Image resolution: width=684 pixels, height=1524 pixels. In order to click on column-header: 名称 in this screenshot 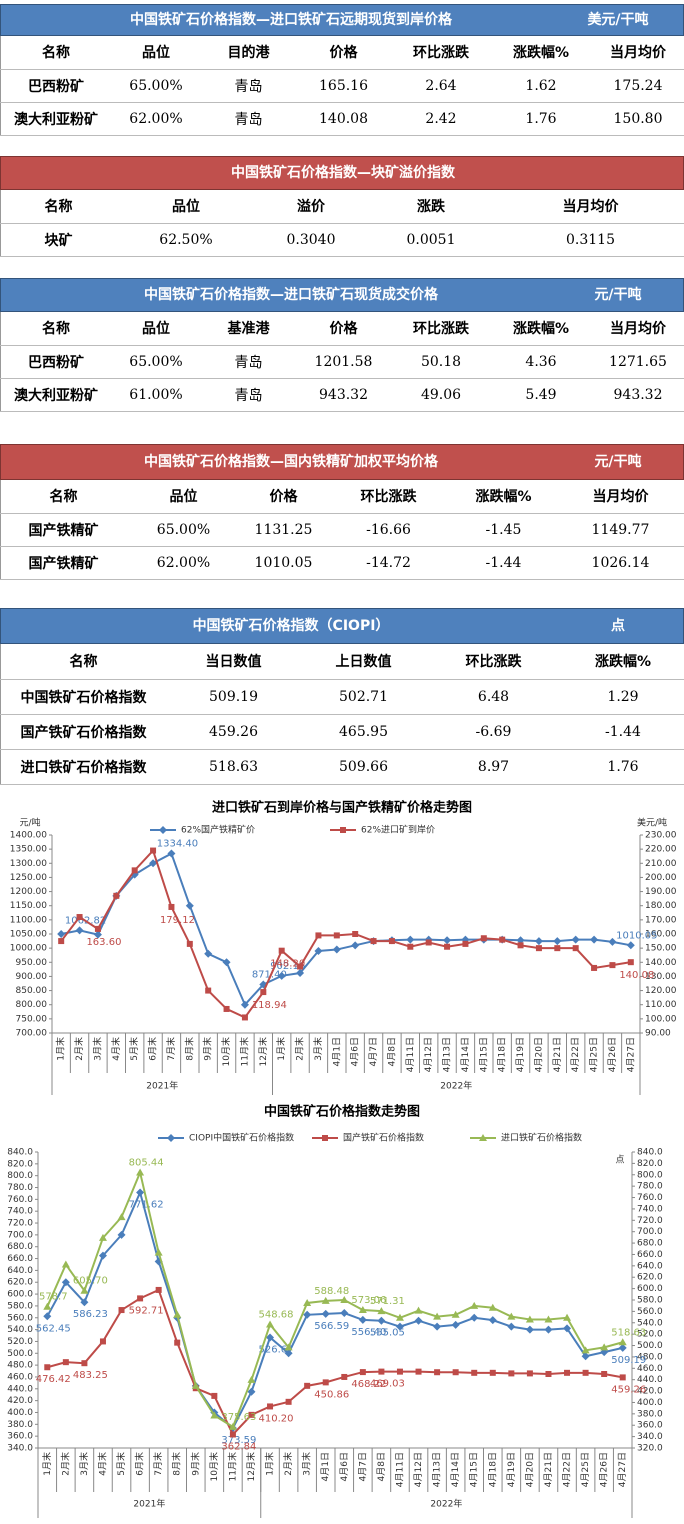, I will do `click(58, 207)`.